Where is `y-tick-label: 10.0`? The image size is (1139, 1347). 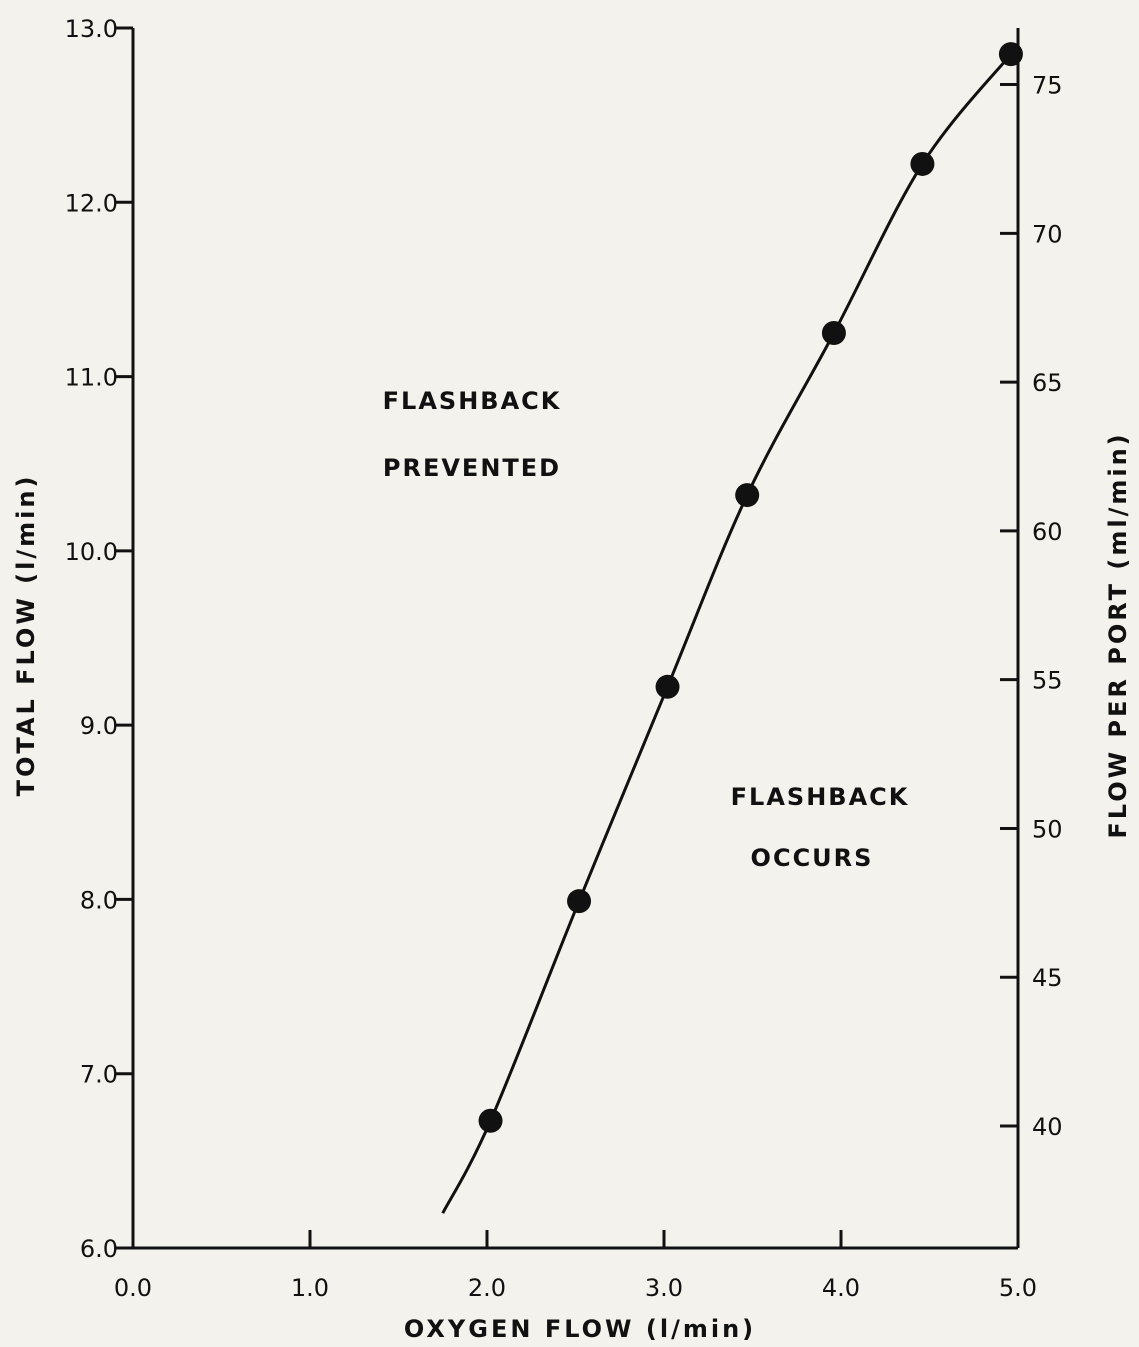
y-tick-label: 10.0 is located at coordinates (91, 552).